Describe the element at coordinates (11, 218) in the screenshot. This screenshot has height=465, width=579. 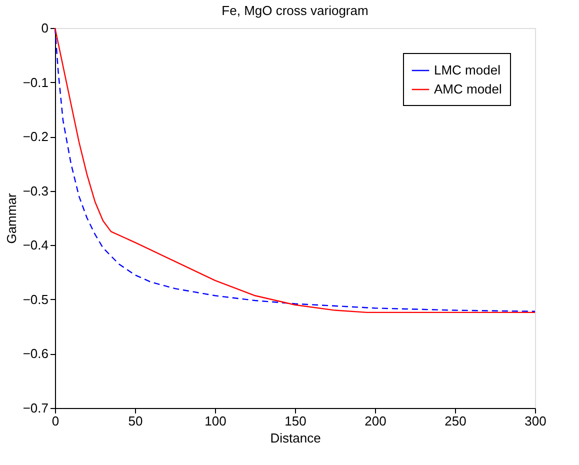
I see `y-axis-title: Gammar` at that location.